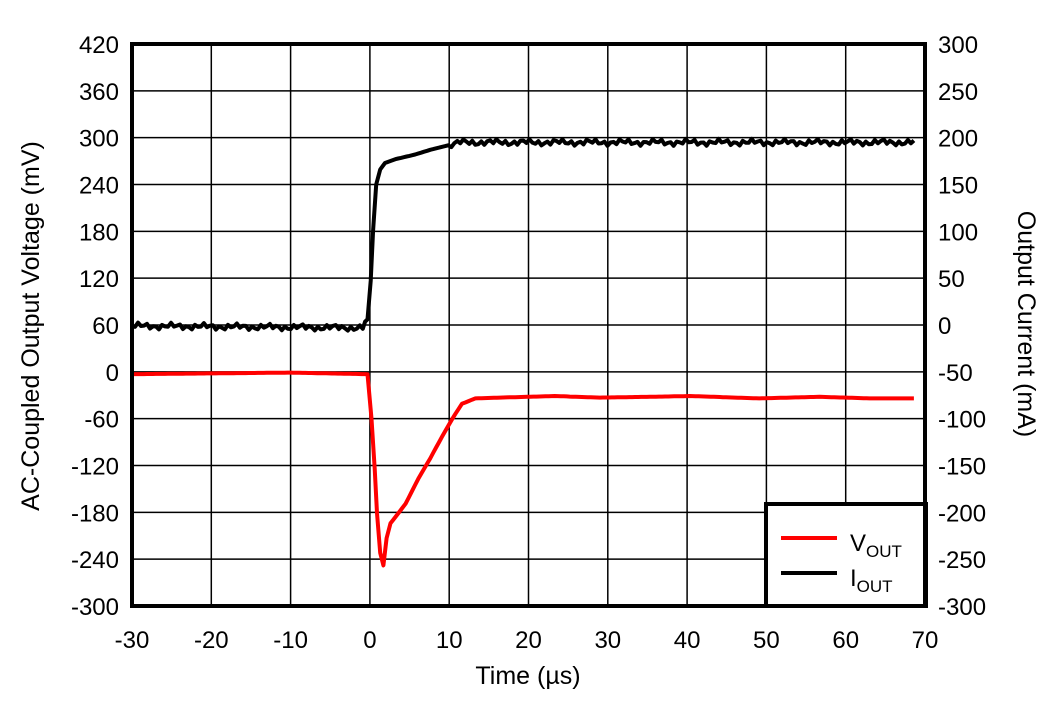 The height and width of the screenshot is (701, 1056). What do you see at coordinates (132, 640) in the screenshot?
I see `x-tick-label: -30` at bounding box center [132, 640].